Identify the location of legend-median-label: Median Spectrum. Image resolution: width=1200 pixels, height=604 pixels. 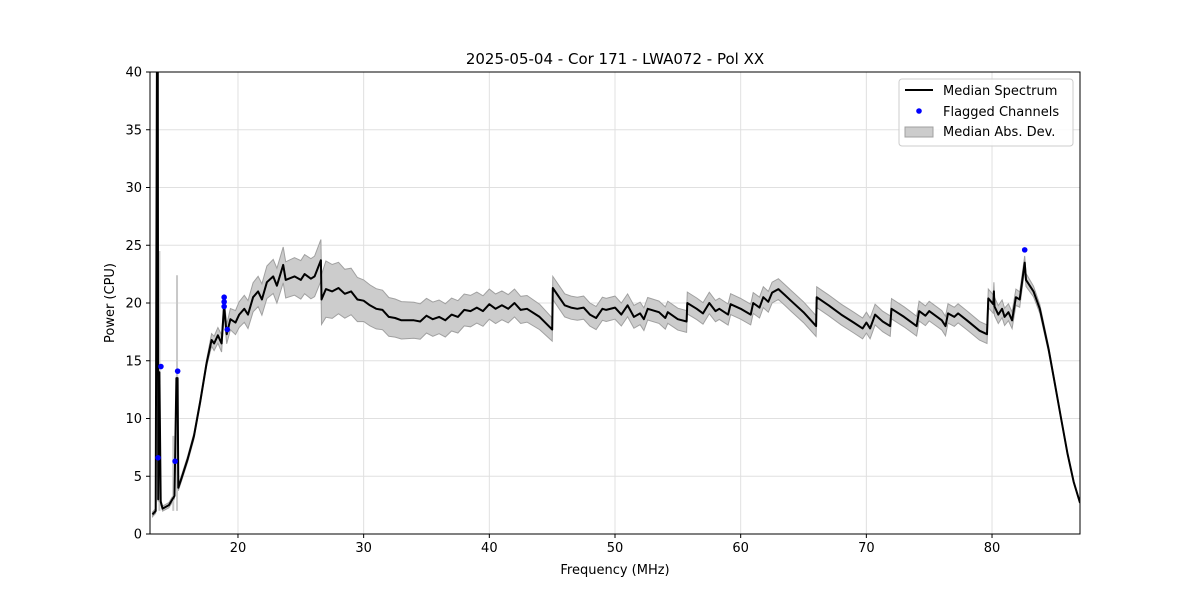
(1000, 91).